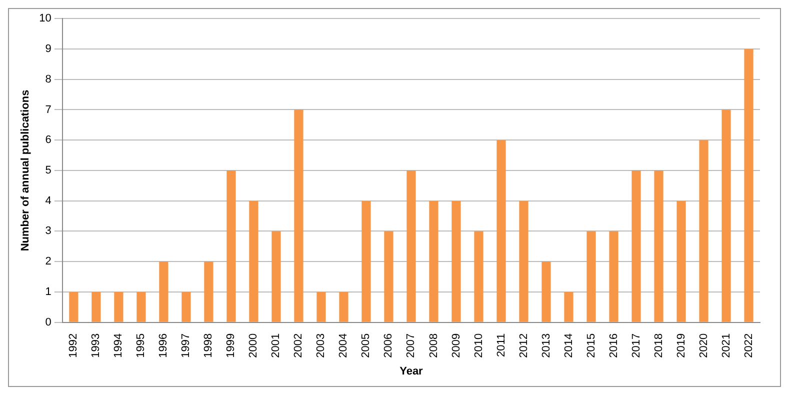 The image size is (789, 395). I want to click on x-tick-label: 1994, so click(118, 345).